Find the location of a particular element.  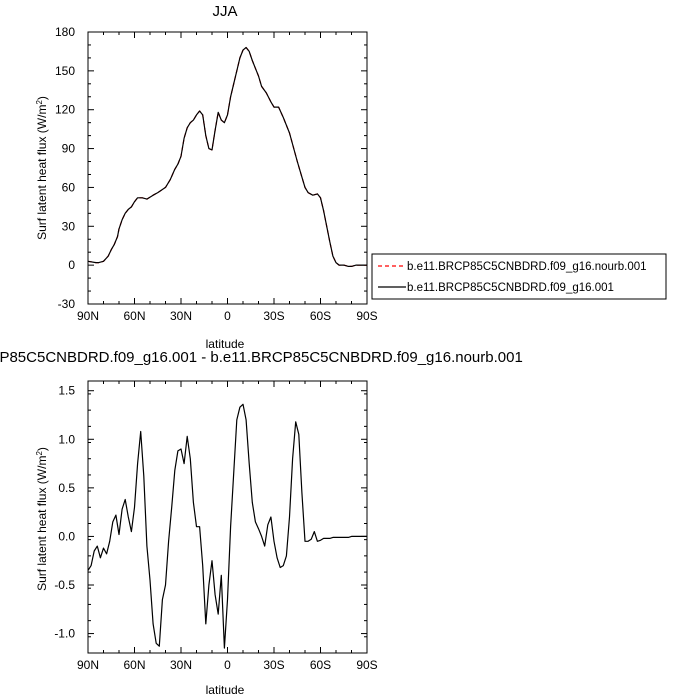

top-ytick-label: 120 is located at coordinates (65, 110).